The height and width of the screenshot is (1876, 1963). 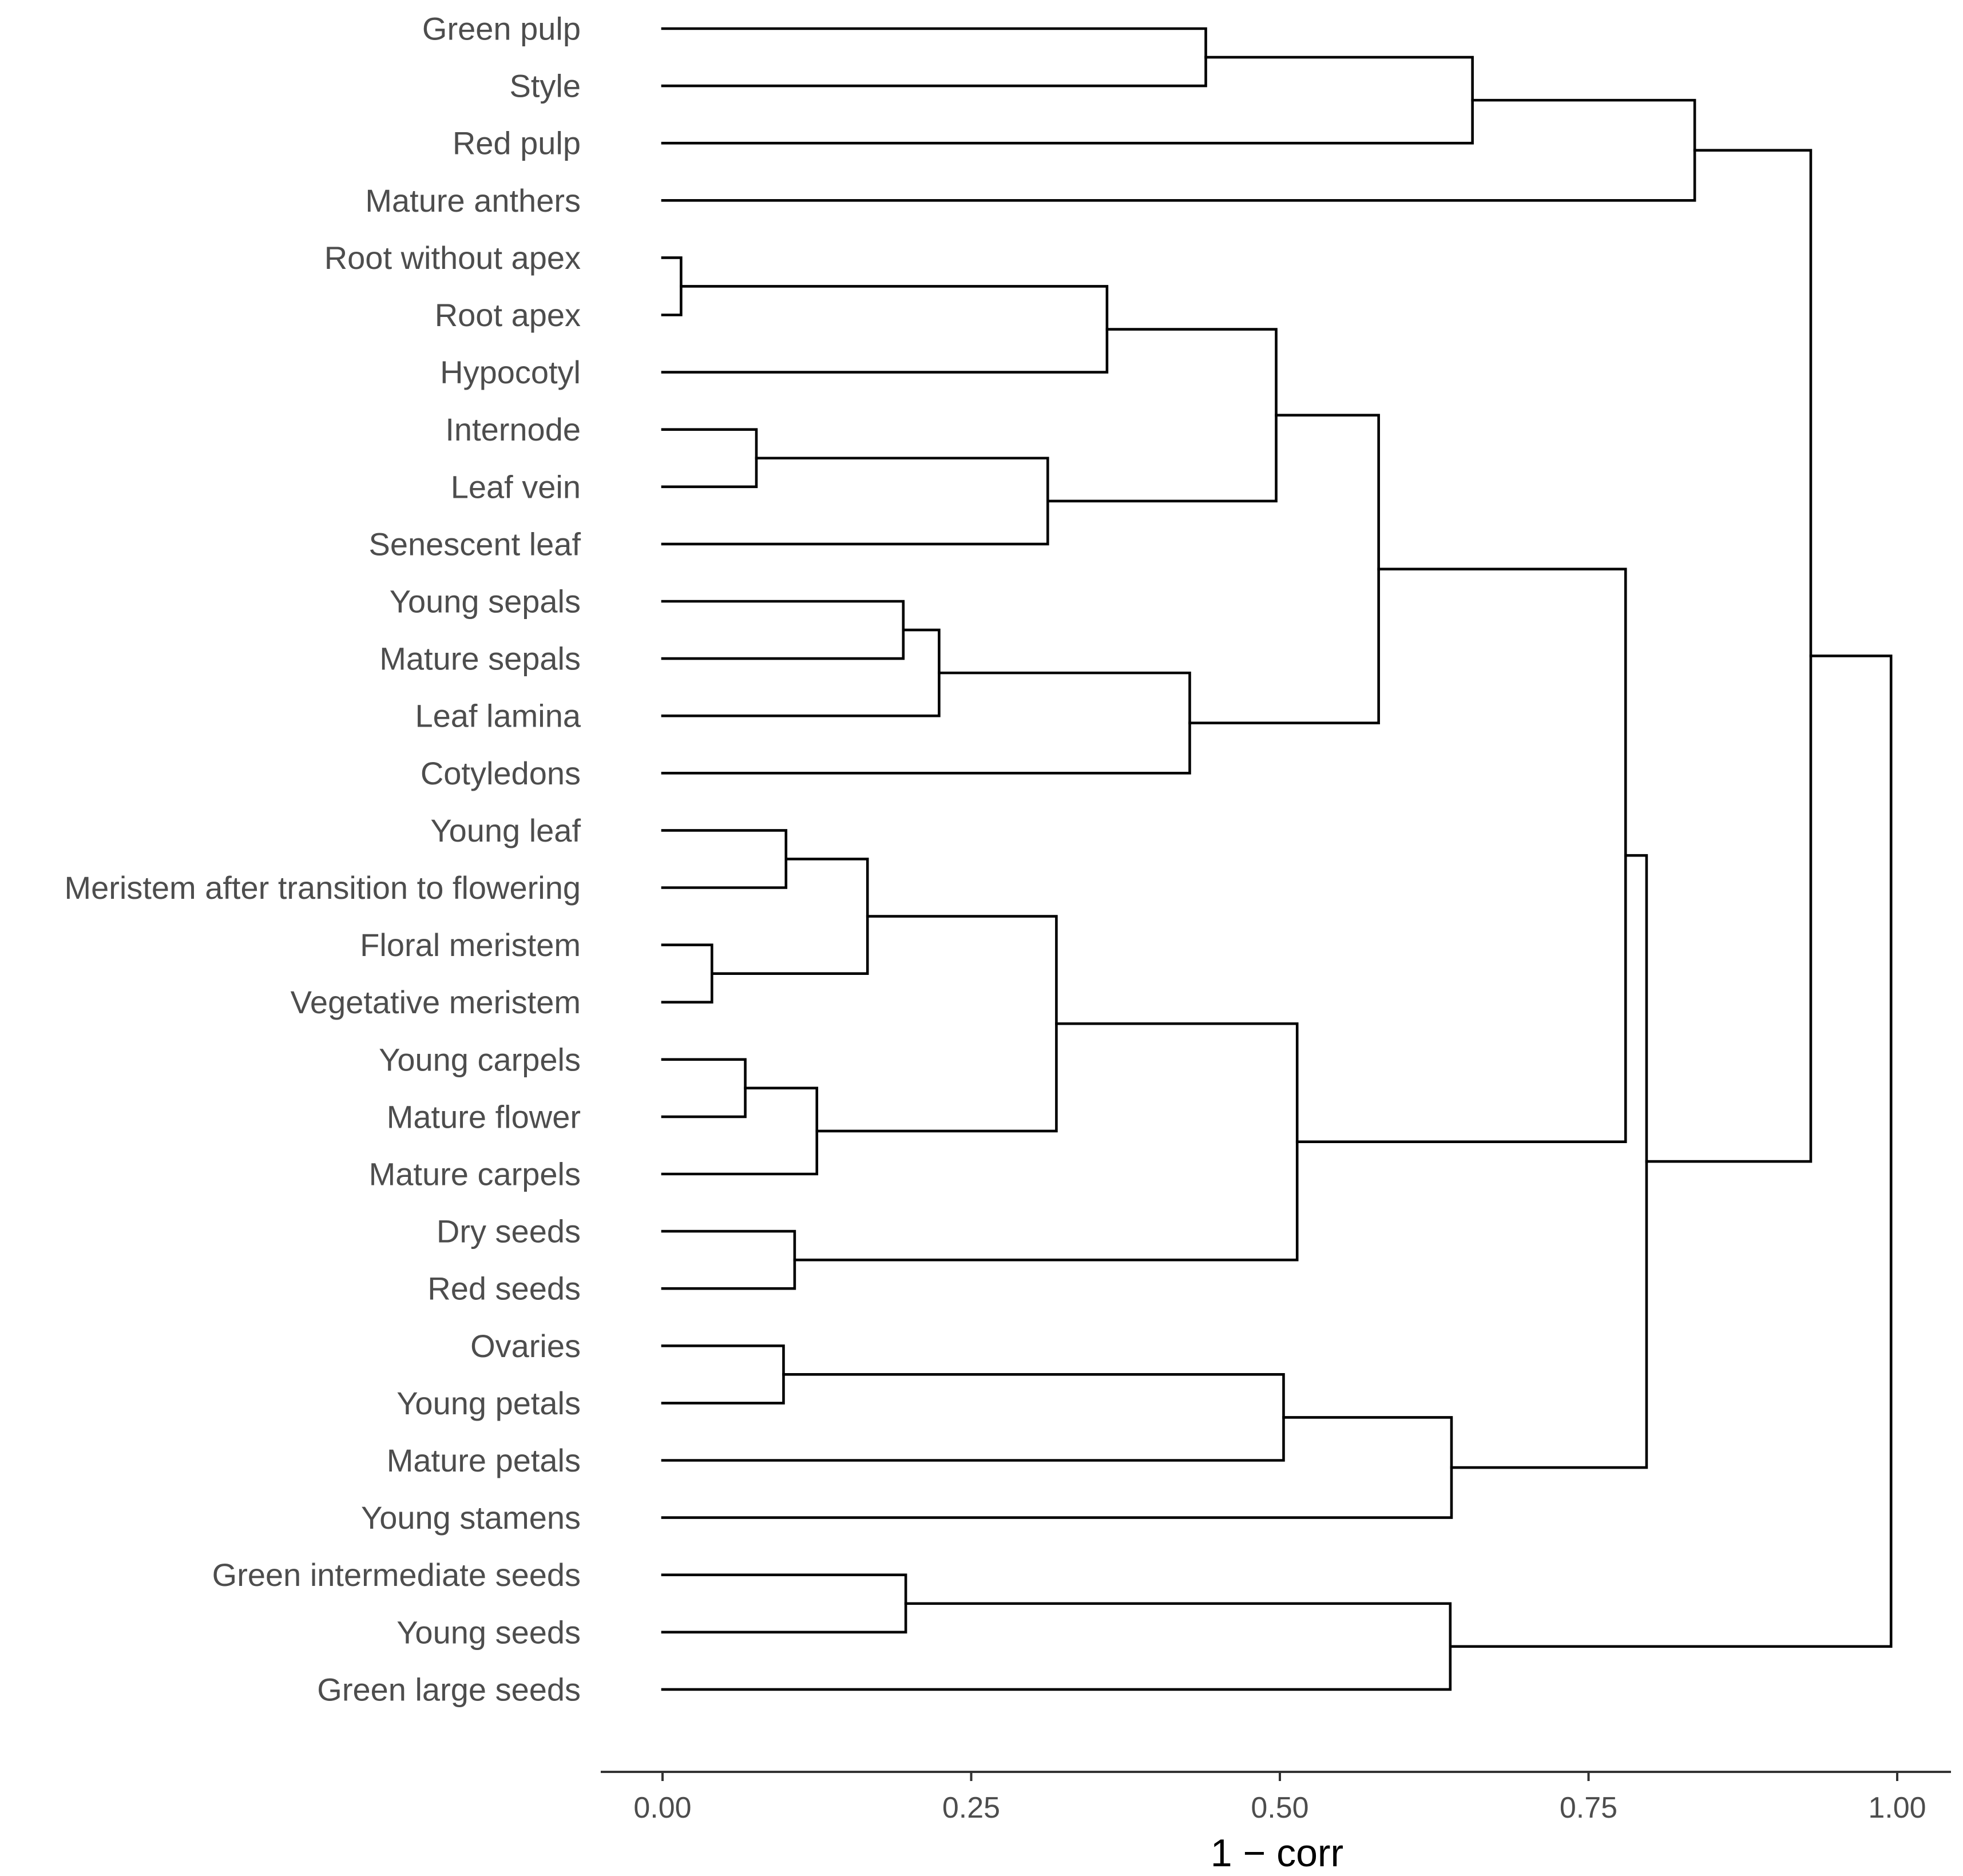 What do you see at coordinates (471, 1518) in the screenshot?
I see `leaf-label: Young stamens` at bounding box center [471, 1518].